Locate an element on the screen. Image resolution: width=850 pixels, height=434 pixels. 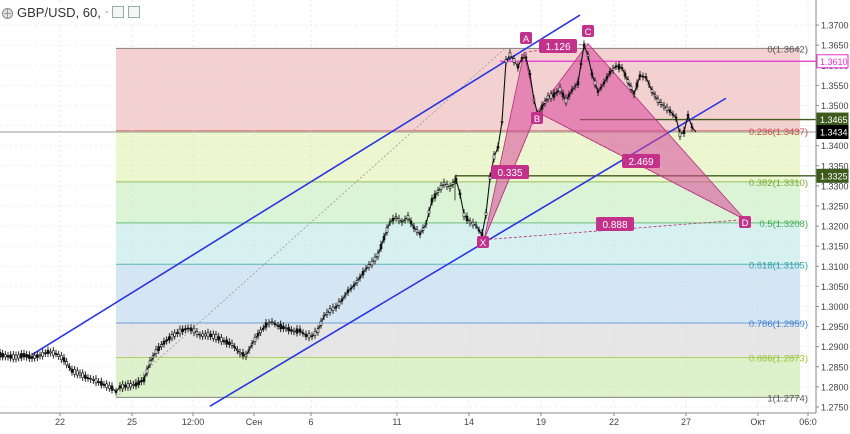
time-tick-label-14: 14 is located at coordinates (469, 422).